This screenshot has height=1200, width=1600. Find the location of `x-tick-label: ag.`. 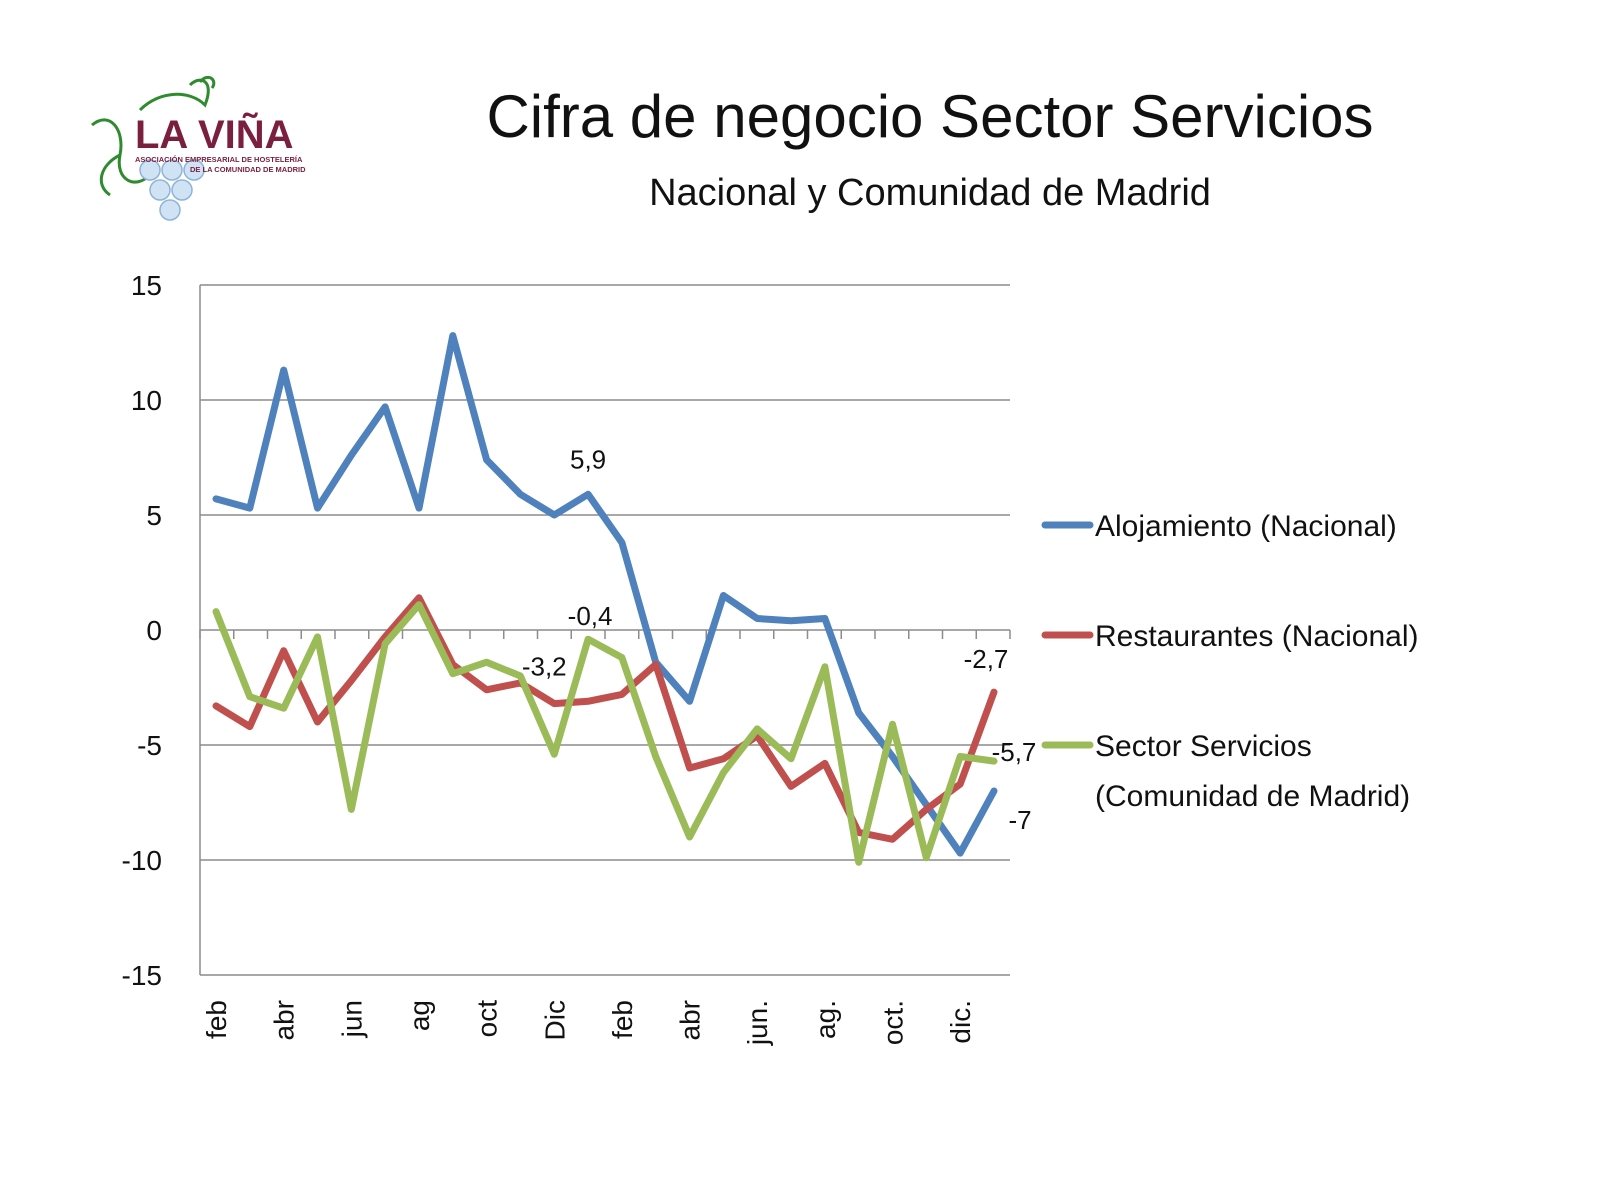

x-tick-label: ag. is located at coordinates (825, 1019).